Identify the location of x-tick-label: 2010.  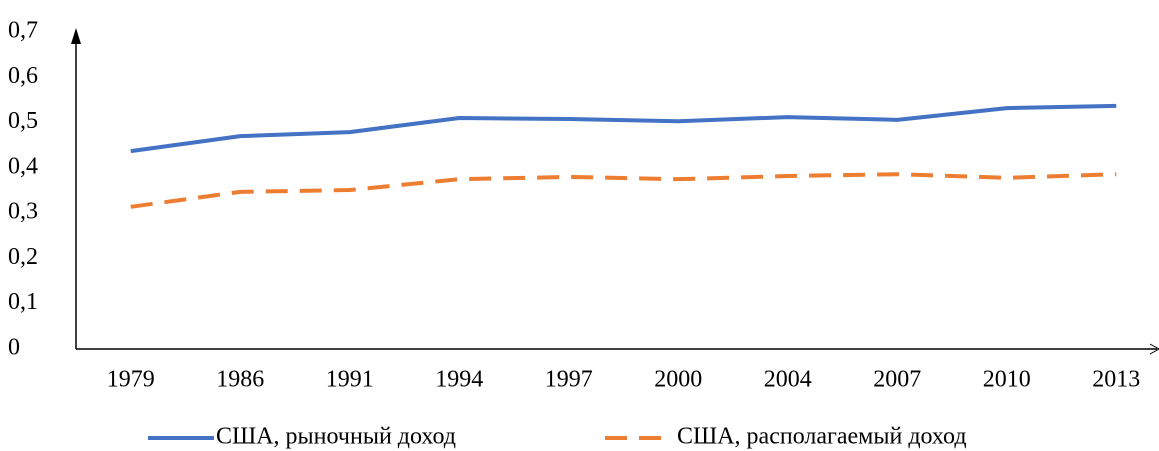
(1007, 380).